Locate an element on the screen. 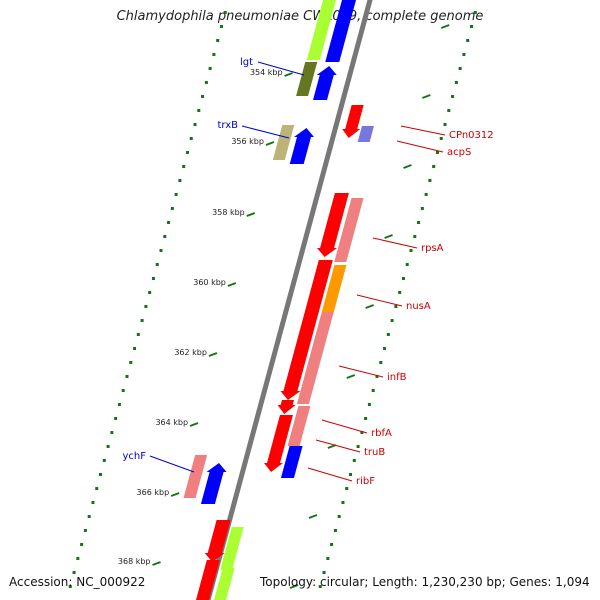 This screenshot has width=600, height=600. gene-block-khaki is located at coordinates (283, 142).